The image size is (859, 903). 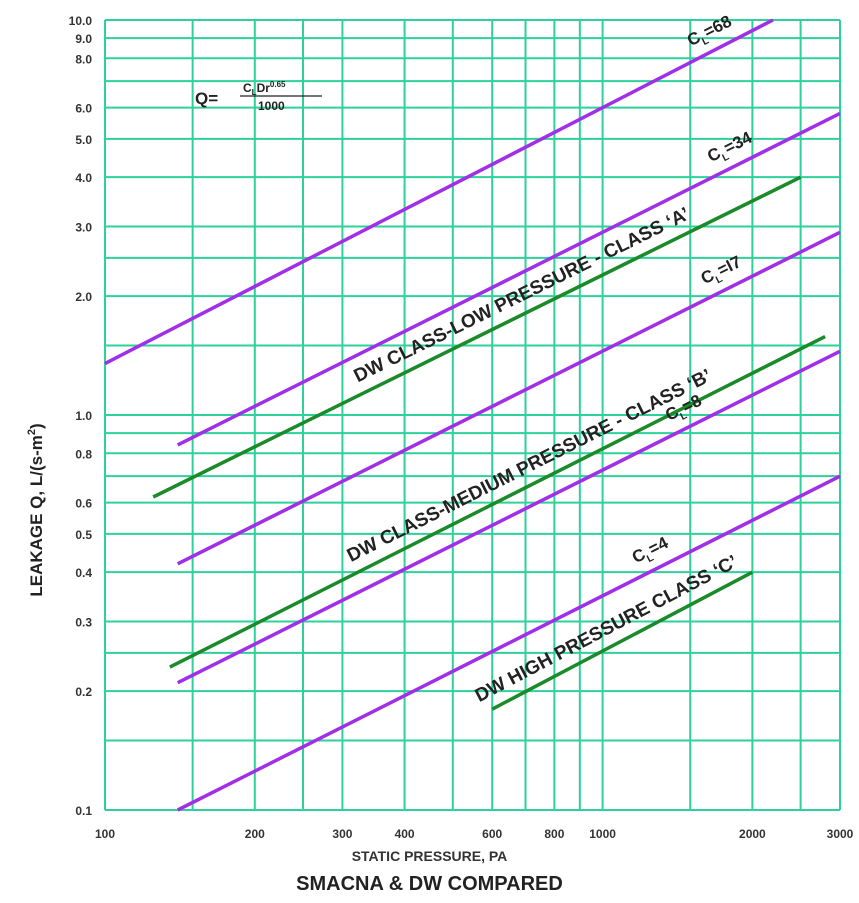 I want to click on x-tick-label: 3000, so click(x=840, y=834).